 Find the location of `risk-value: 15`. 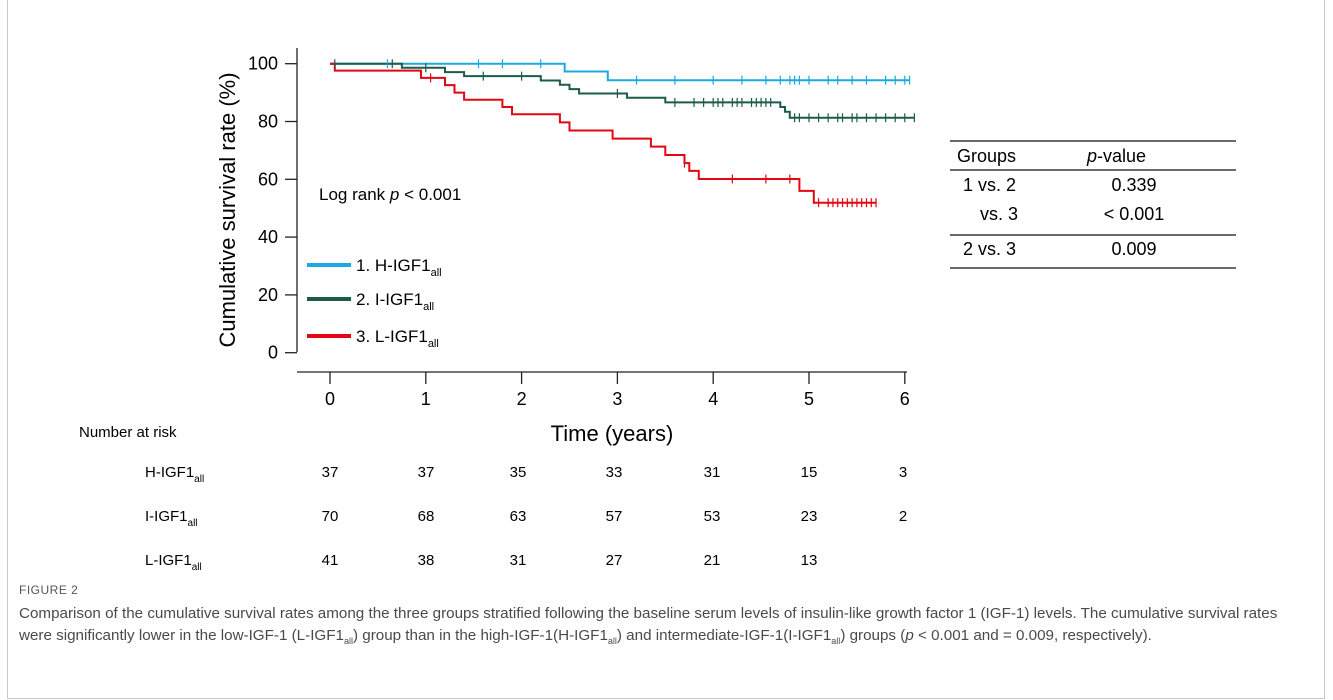

risk-value: 15 is located at coordinates (809, 472).